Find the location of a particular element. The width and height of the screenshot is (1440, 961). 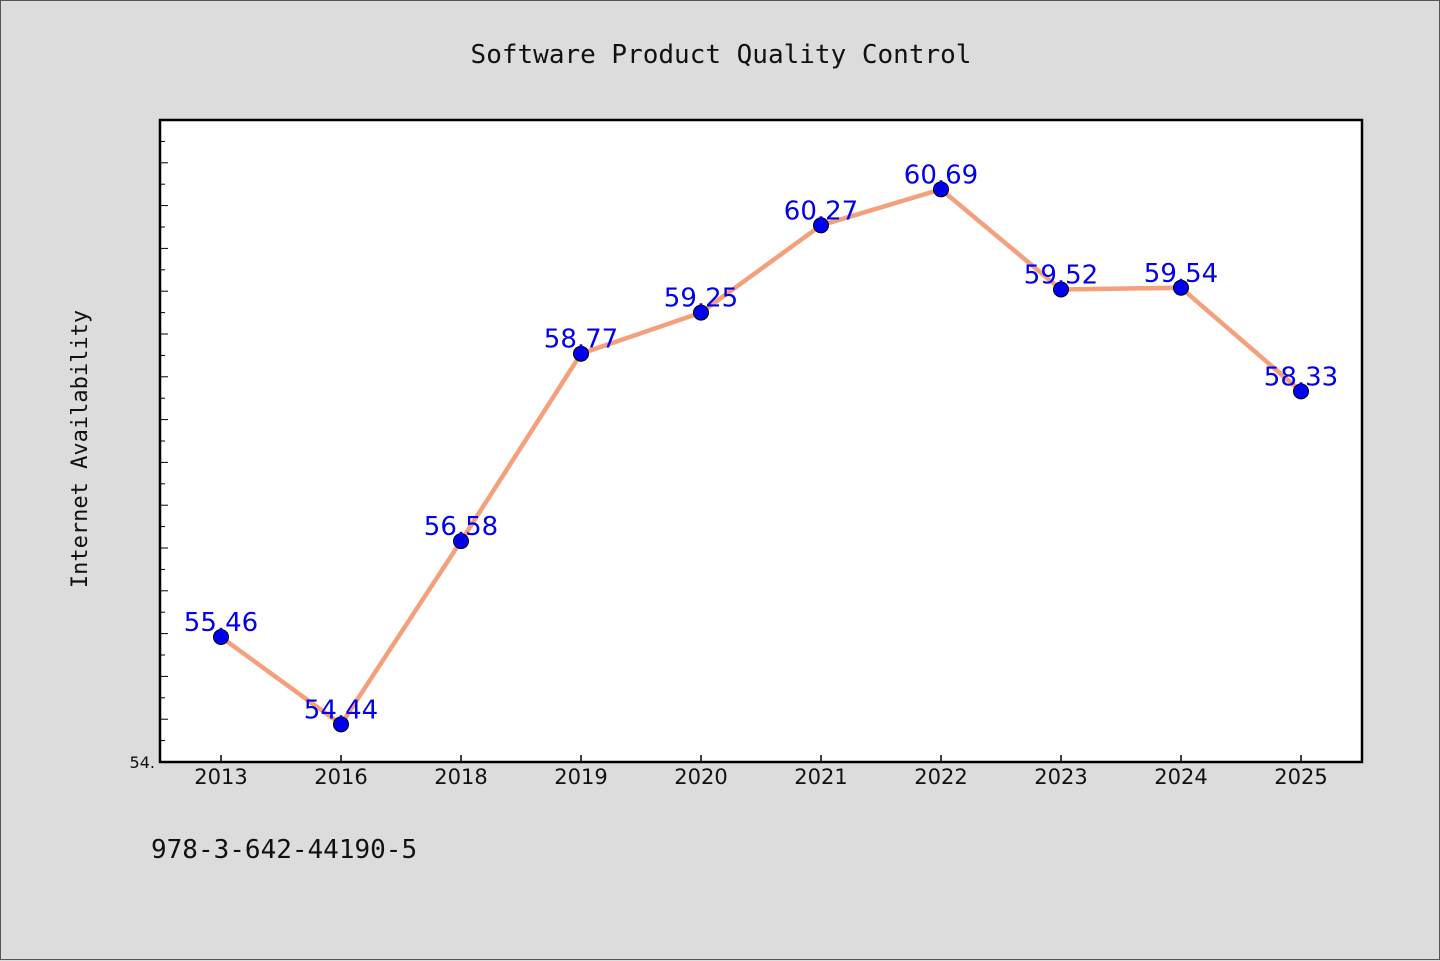

data-label: 54.44 is located at coordinates (341, 710).